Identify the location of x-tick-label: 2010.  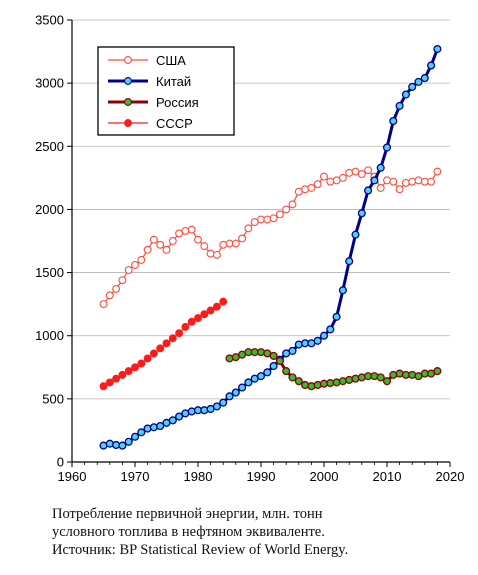
(387, 476).